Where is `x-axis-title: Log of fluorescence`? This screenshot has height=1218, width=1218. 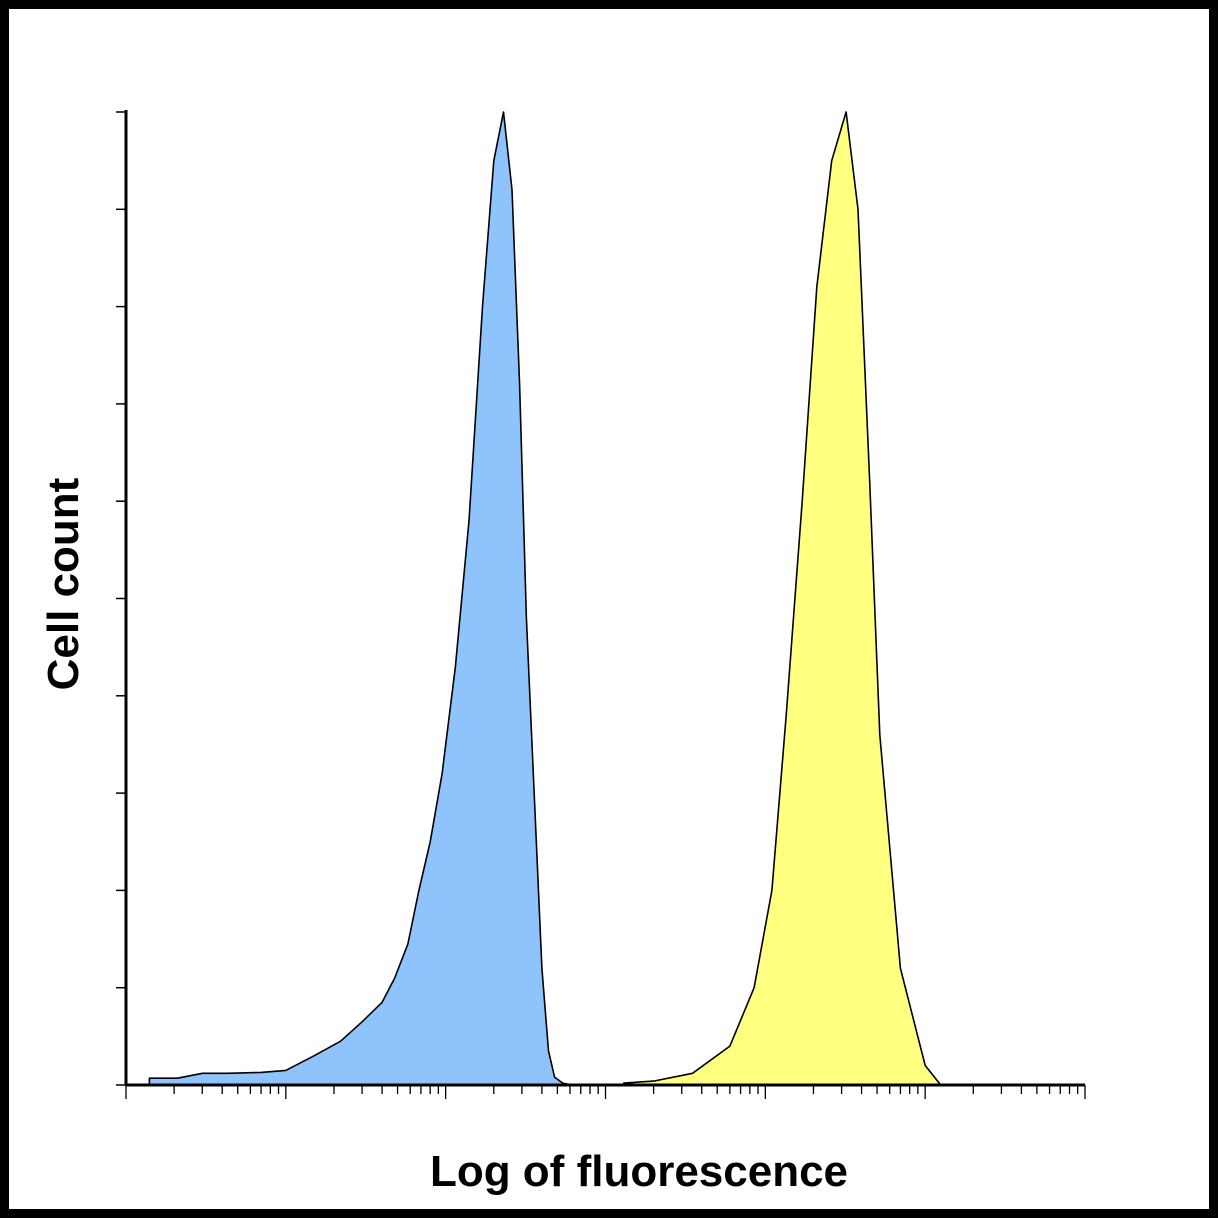 x-axis-title: Log of fluorescence is located at coordinates (639, 1171).